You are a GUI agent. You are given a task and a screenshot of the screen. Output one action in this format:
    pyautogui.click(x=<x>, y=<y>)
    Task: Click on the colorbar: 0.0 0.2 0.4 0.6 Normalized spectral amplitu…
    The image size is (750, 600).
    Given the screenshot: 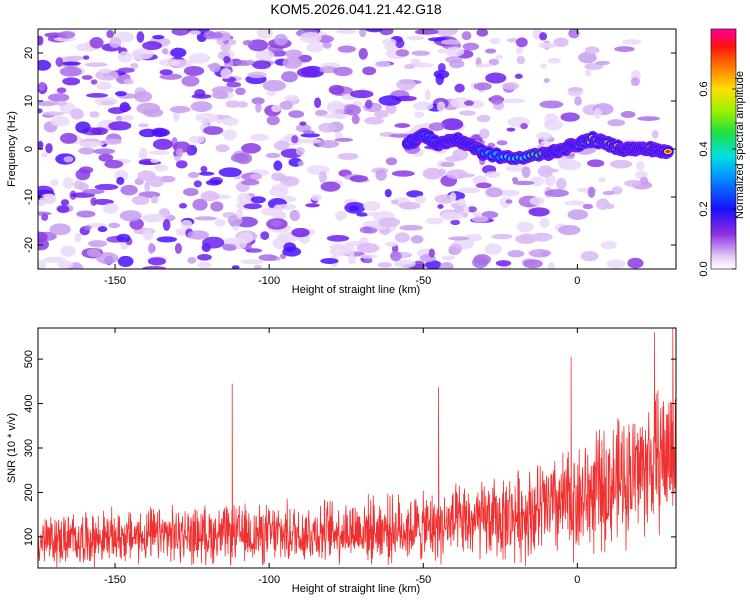 What is the action you would take?
    pyautogui.click(x=722, y=152)
    